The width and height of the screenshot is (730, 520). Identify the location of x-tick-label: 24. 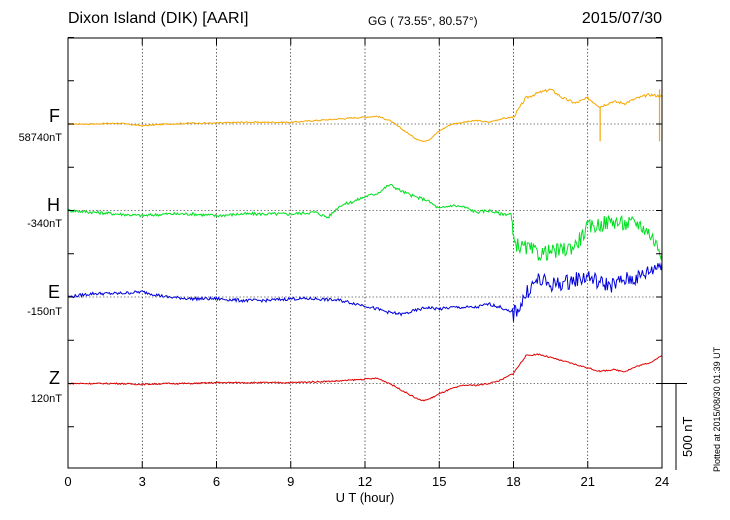
(662, 481).